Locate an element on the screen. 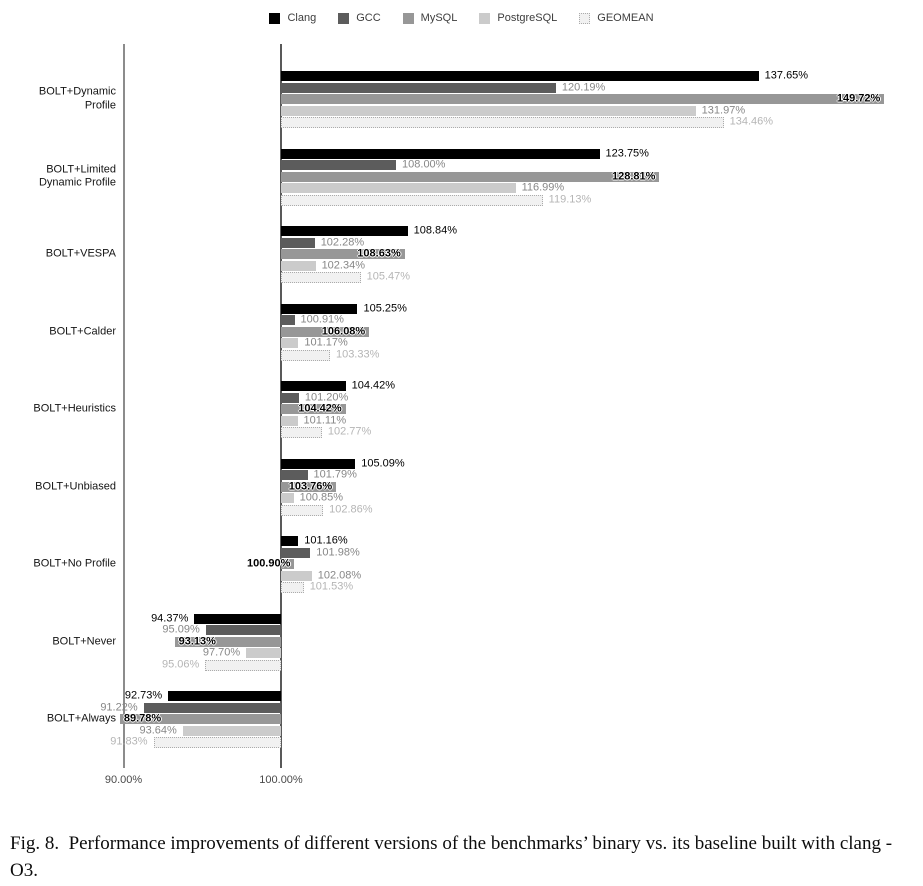 The height and width of the screenshot is (886, 923). legend-item-geomean: GEOMEAN is located at coordinates (616, 18).